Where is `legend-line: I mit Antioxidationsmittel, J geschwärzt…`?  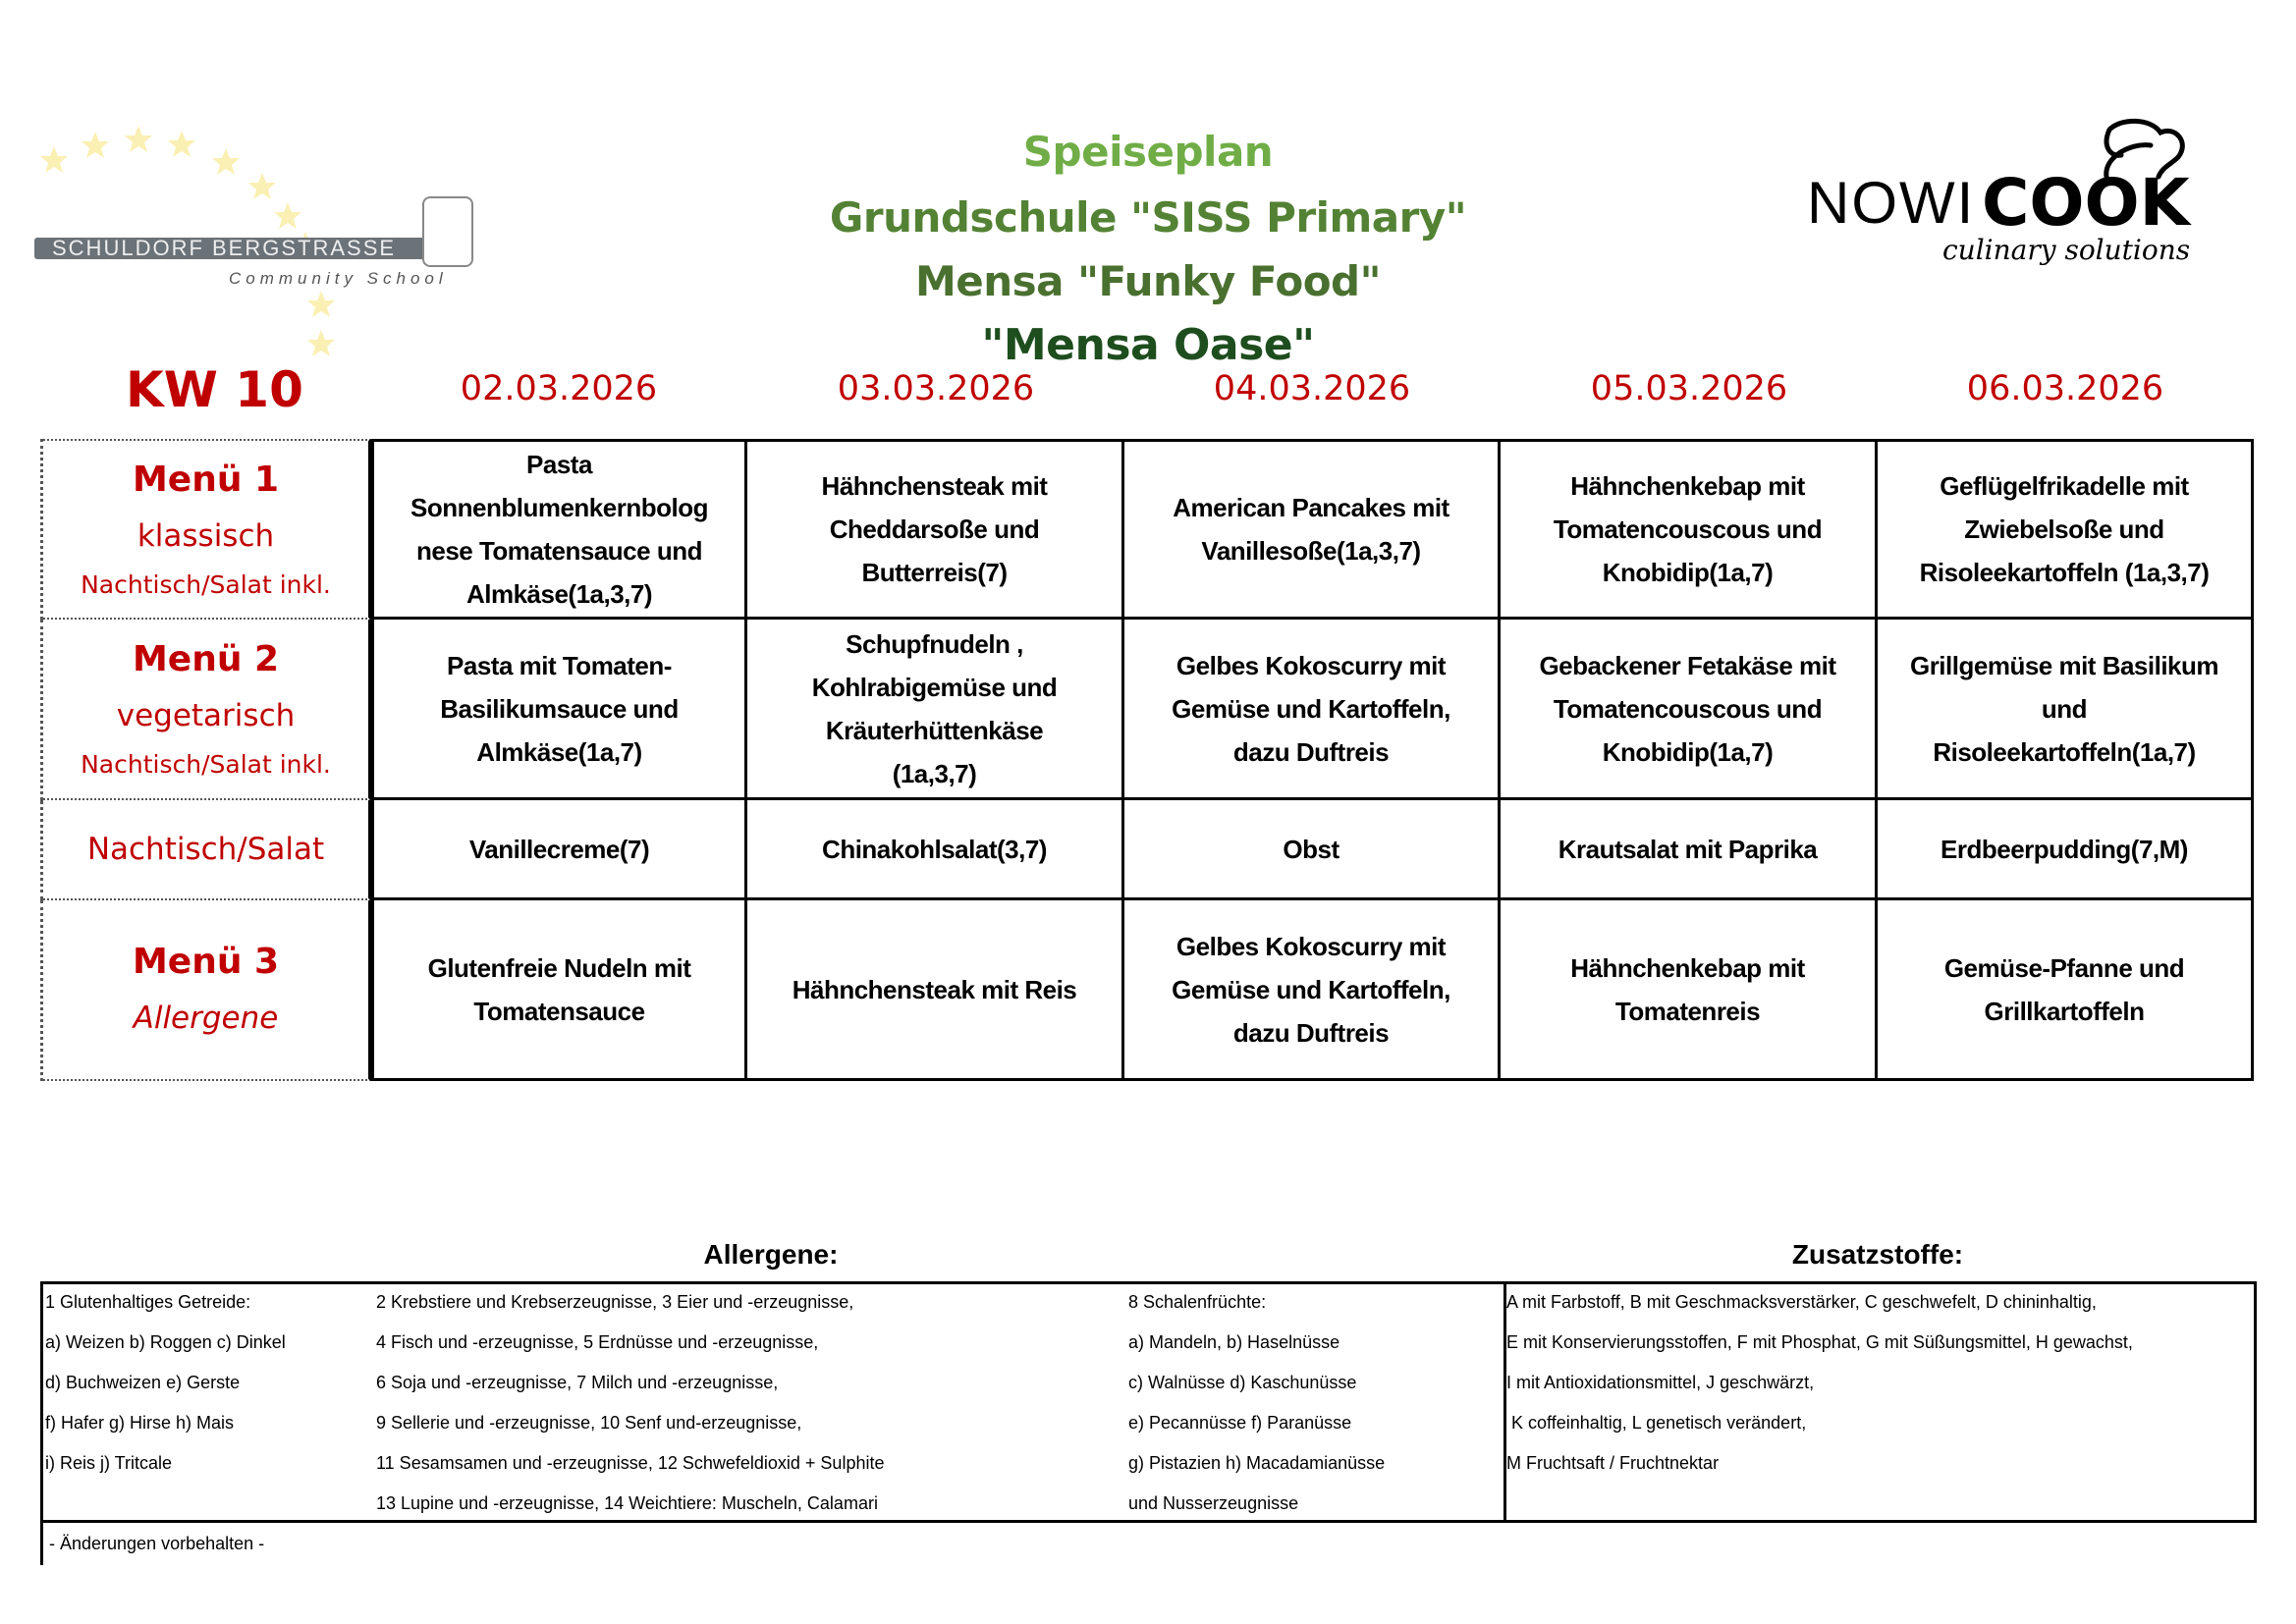 legend-line: I mit Antioxidationsmittel, J geschwärzt… is located at coordinates (1660, 1382).